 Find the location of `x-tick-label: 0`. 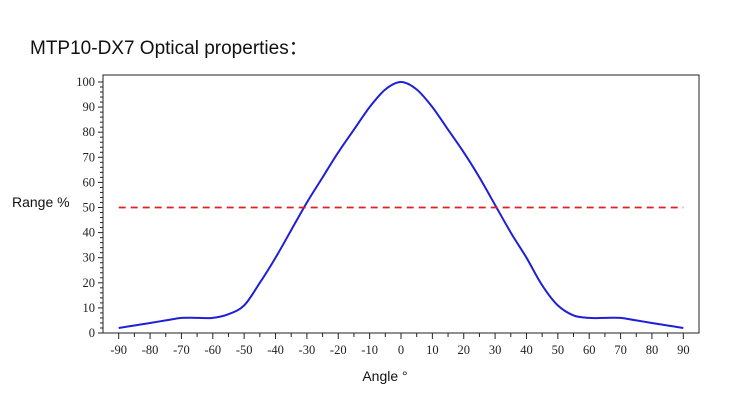

x-tick-label: 0 is located at coordinates (401, 350).